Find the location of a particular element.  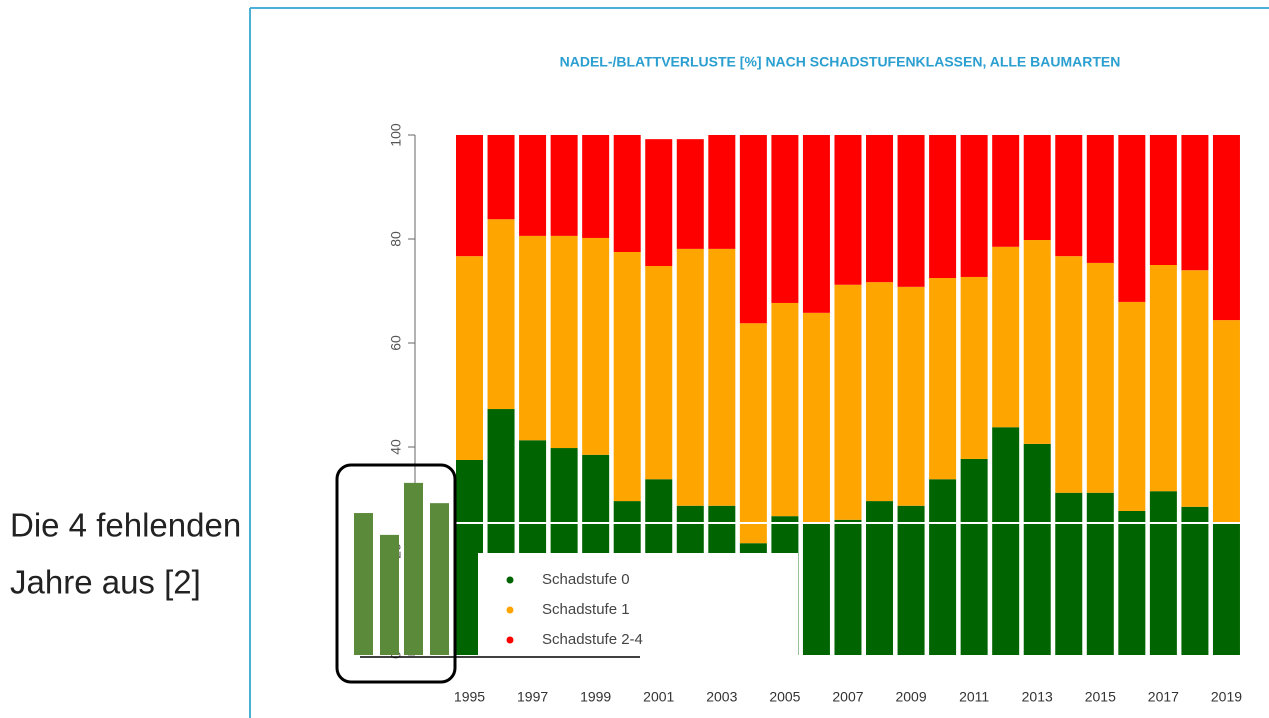

legend-box is located at coordinates (638, 608).